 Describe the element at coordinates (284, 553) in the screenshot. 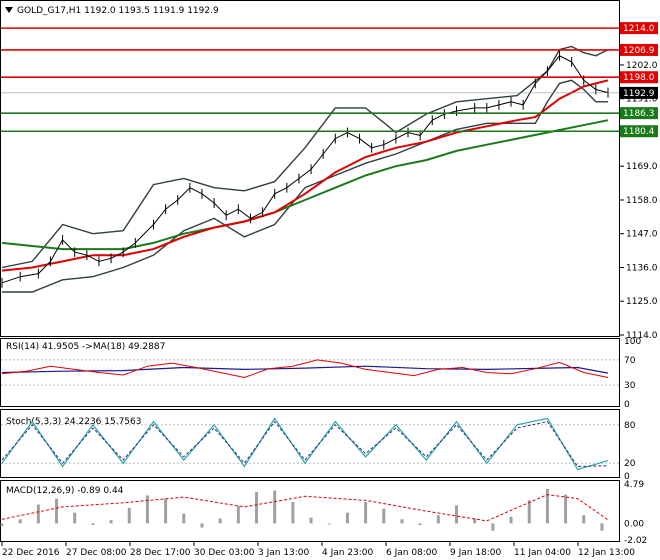

I see `x-tick-label-4: 3 Jan 13:00` at that location.